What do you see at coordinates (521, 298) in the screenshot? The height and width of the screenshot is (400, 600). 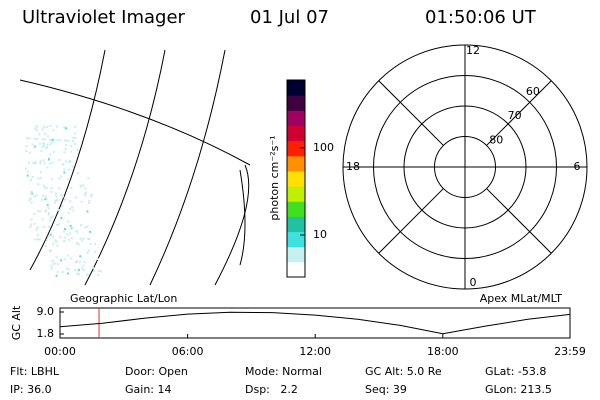 I see `right-label: Apex MLat/MLT` at bounding box center [521, 298].